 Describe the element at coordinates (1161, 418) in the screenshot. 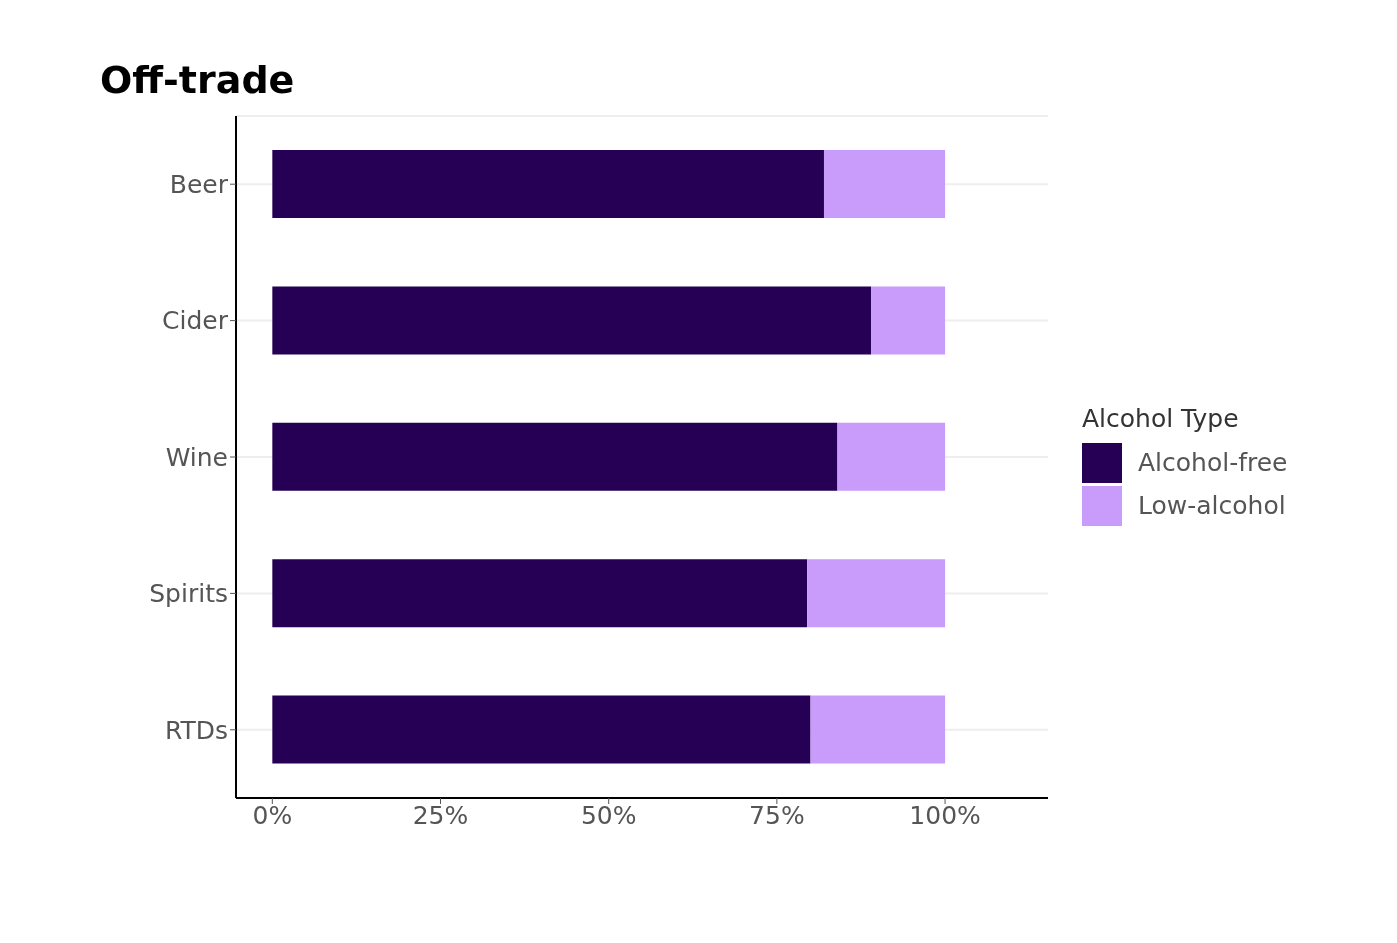

I see `legend-title: Alcohol Type` at that location.